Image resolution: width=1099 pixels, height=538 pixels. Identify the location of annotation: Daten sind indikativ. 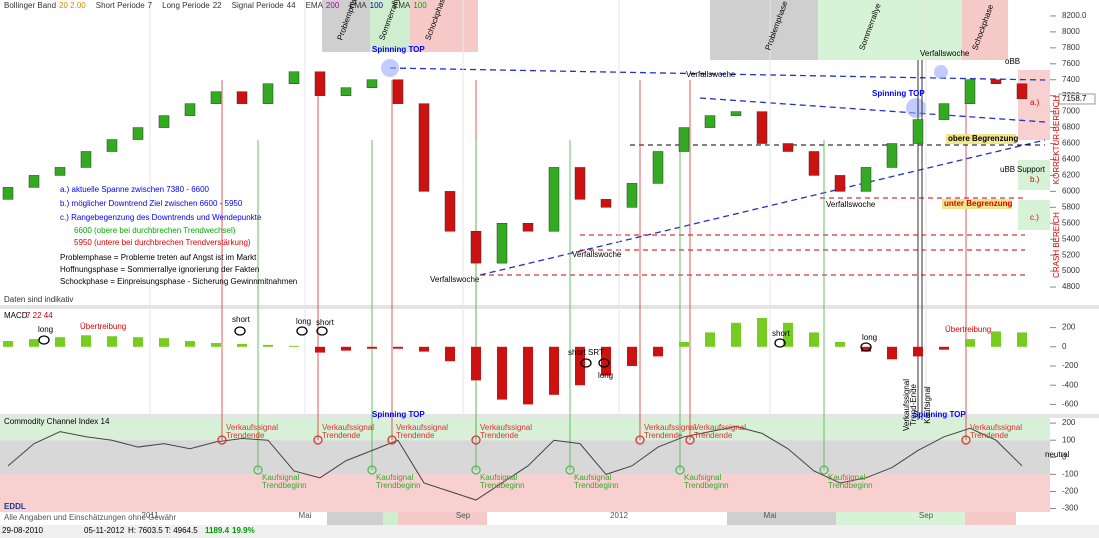
(38, 299).